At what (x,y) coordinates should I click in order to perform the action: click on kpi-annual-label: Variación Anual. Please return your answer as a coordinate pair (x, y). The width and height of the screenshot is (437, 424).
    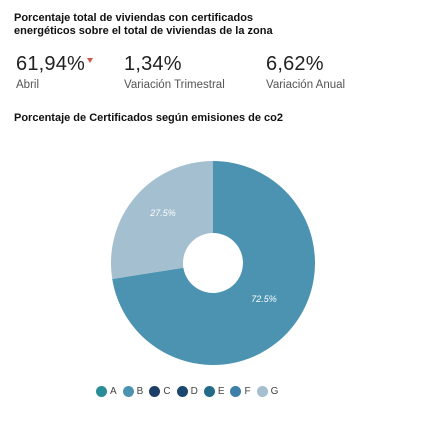
    Looking at the image, I should click on (306, 85).